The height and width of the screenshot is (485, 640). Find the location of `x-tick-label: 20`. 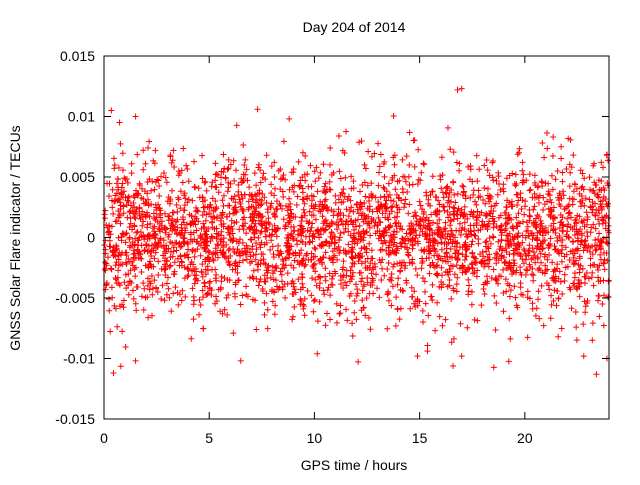

x-tick-label: 20 is located at coordinates (525, 438).